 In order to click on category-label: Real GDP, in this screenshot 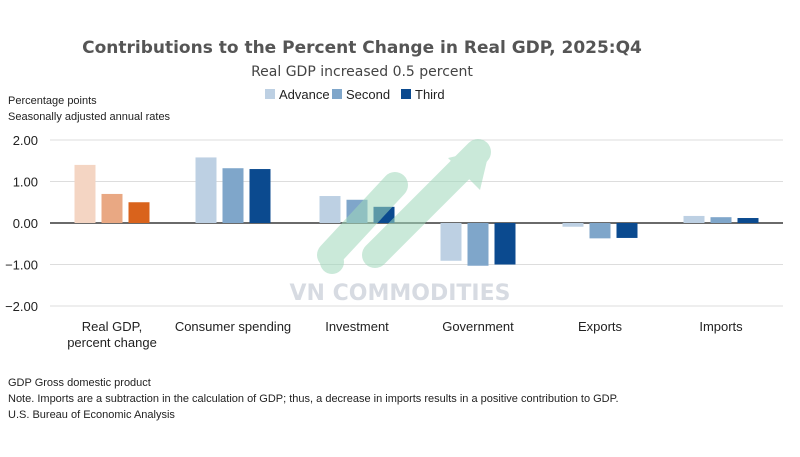, I will do `click(112, 326)`.